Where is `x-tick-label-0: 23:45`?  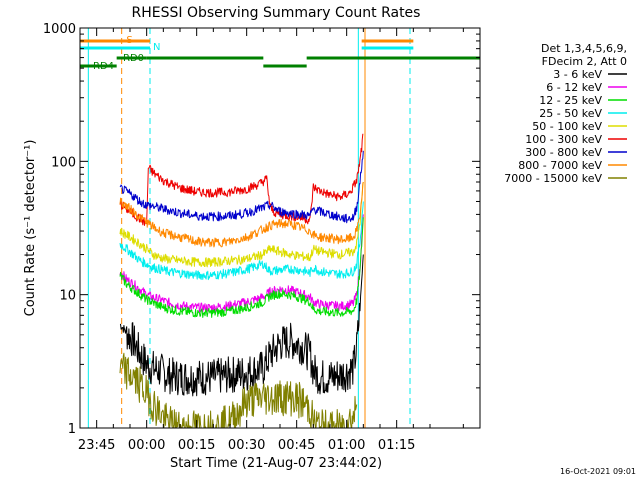 x-tick-label-0: 23:45 is located at coordinates (96, 445).